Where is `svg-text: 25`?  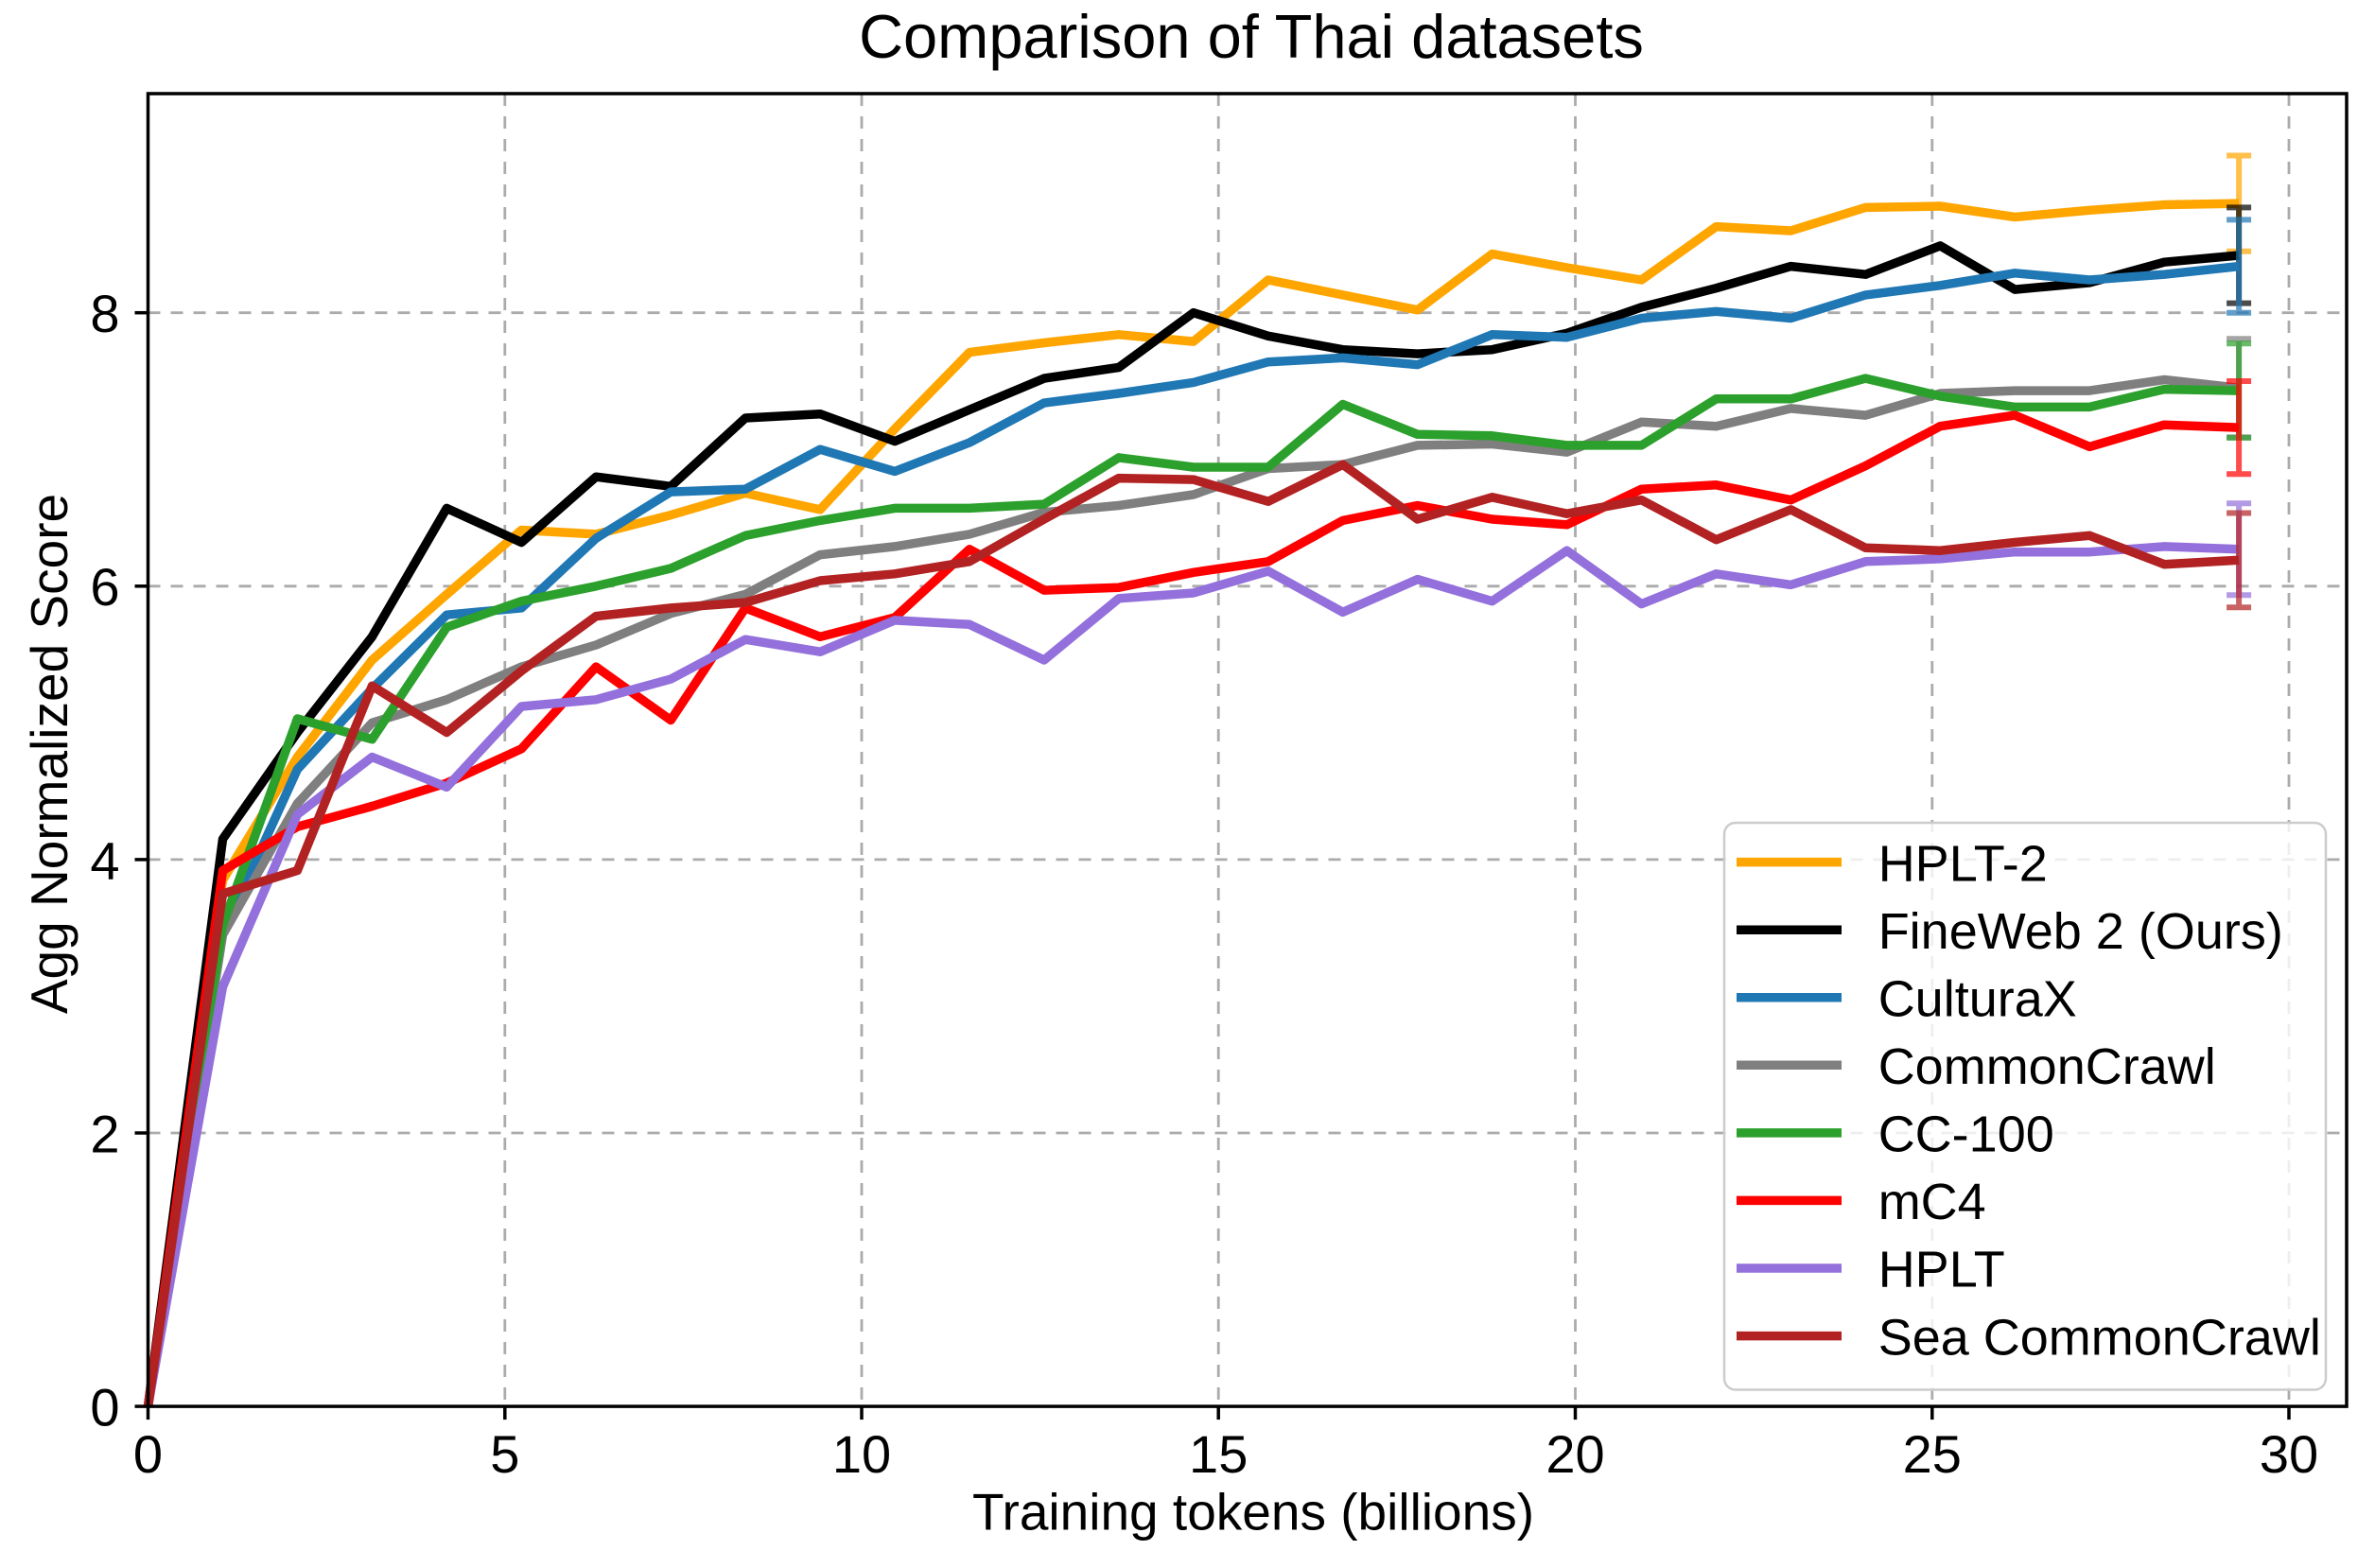 svg-text: 25 is located at coordinates (1932, 1454).